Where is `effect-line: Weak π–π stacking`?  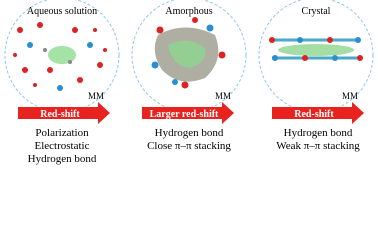
effect-line: Weak π–π stacking is located at coordinates (318, 146).